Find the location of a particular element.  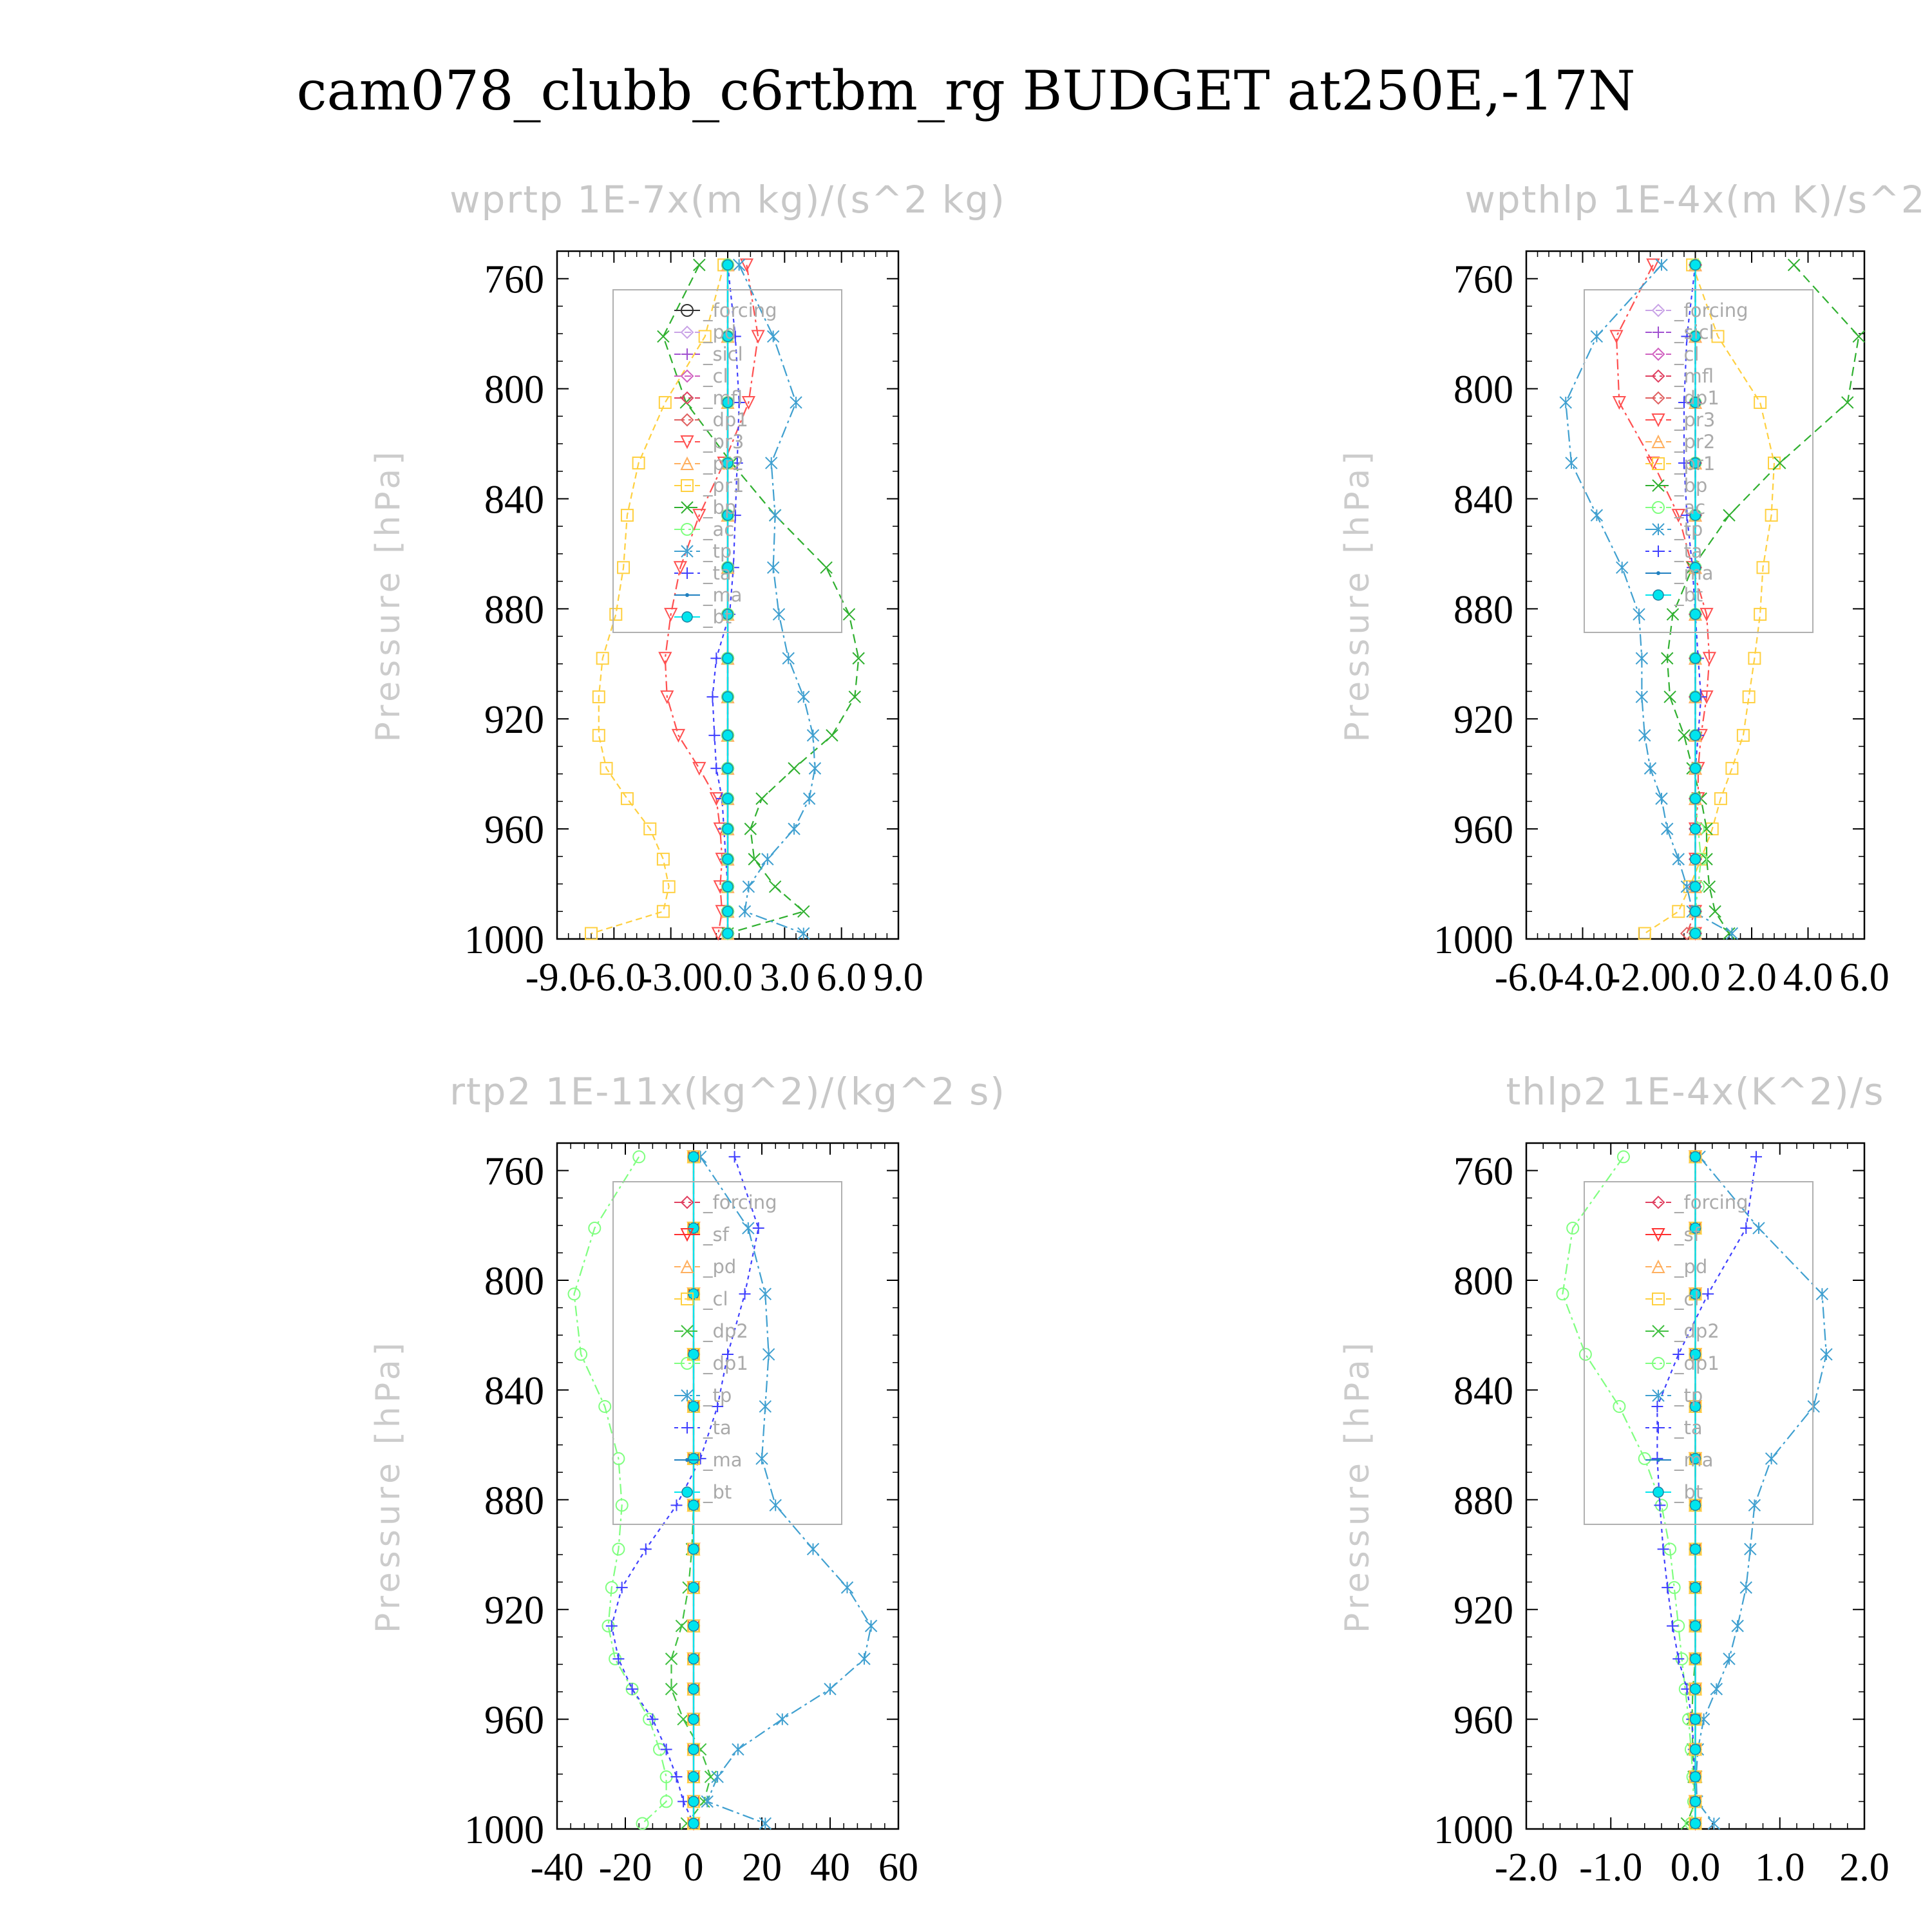

legend: _forcing _sf _pd _cl _dp2 _dp1 _tp _ta _ma _bt is located at coordinates (727, 1353).